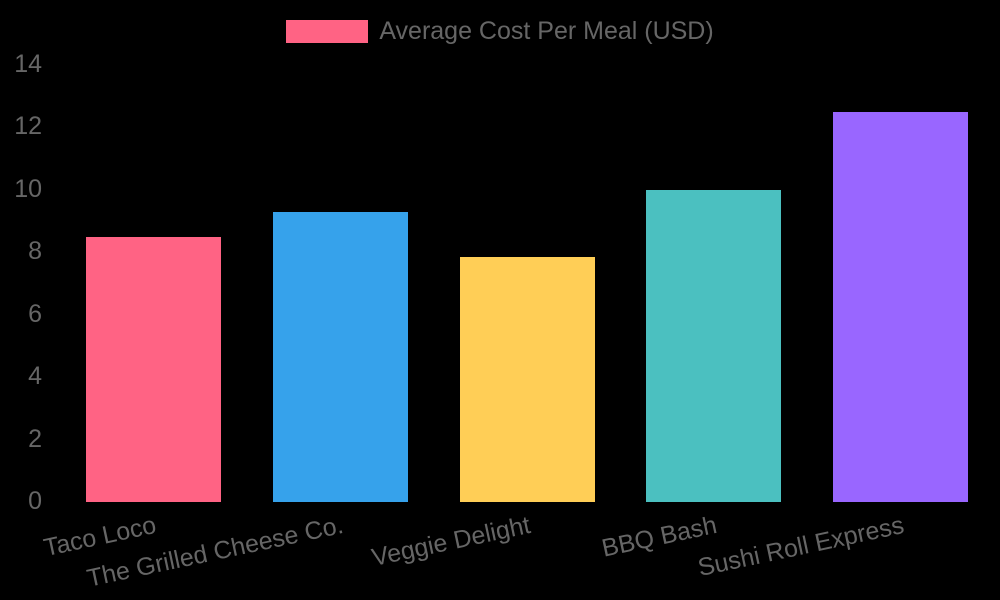 The height and width of the screenshot is (600, 1000). I want to click on x-axis-category-label-sushi-roll-express: Sushi Roll Express, so click(801, 547).